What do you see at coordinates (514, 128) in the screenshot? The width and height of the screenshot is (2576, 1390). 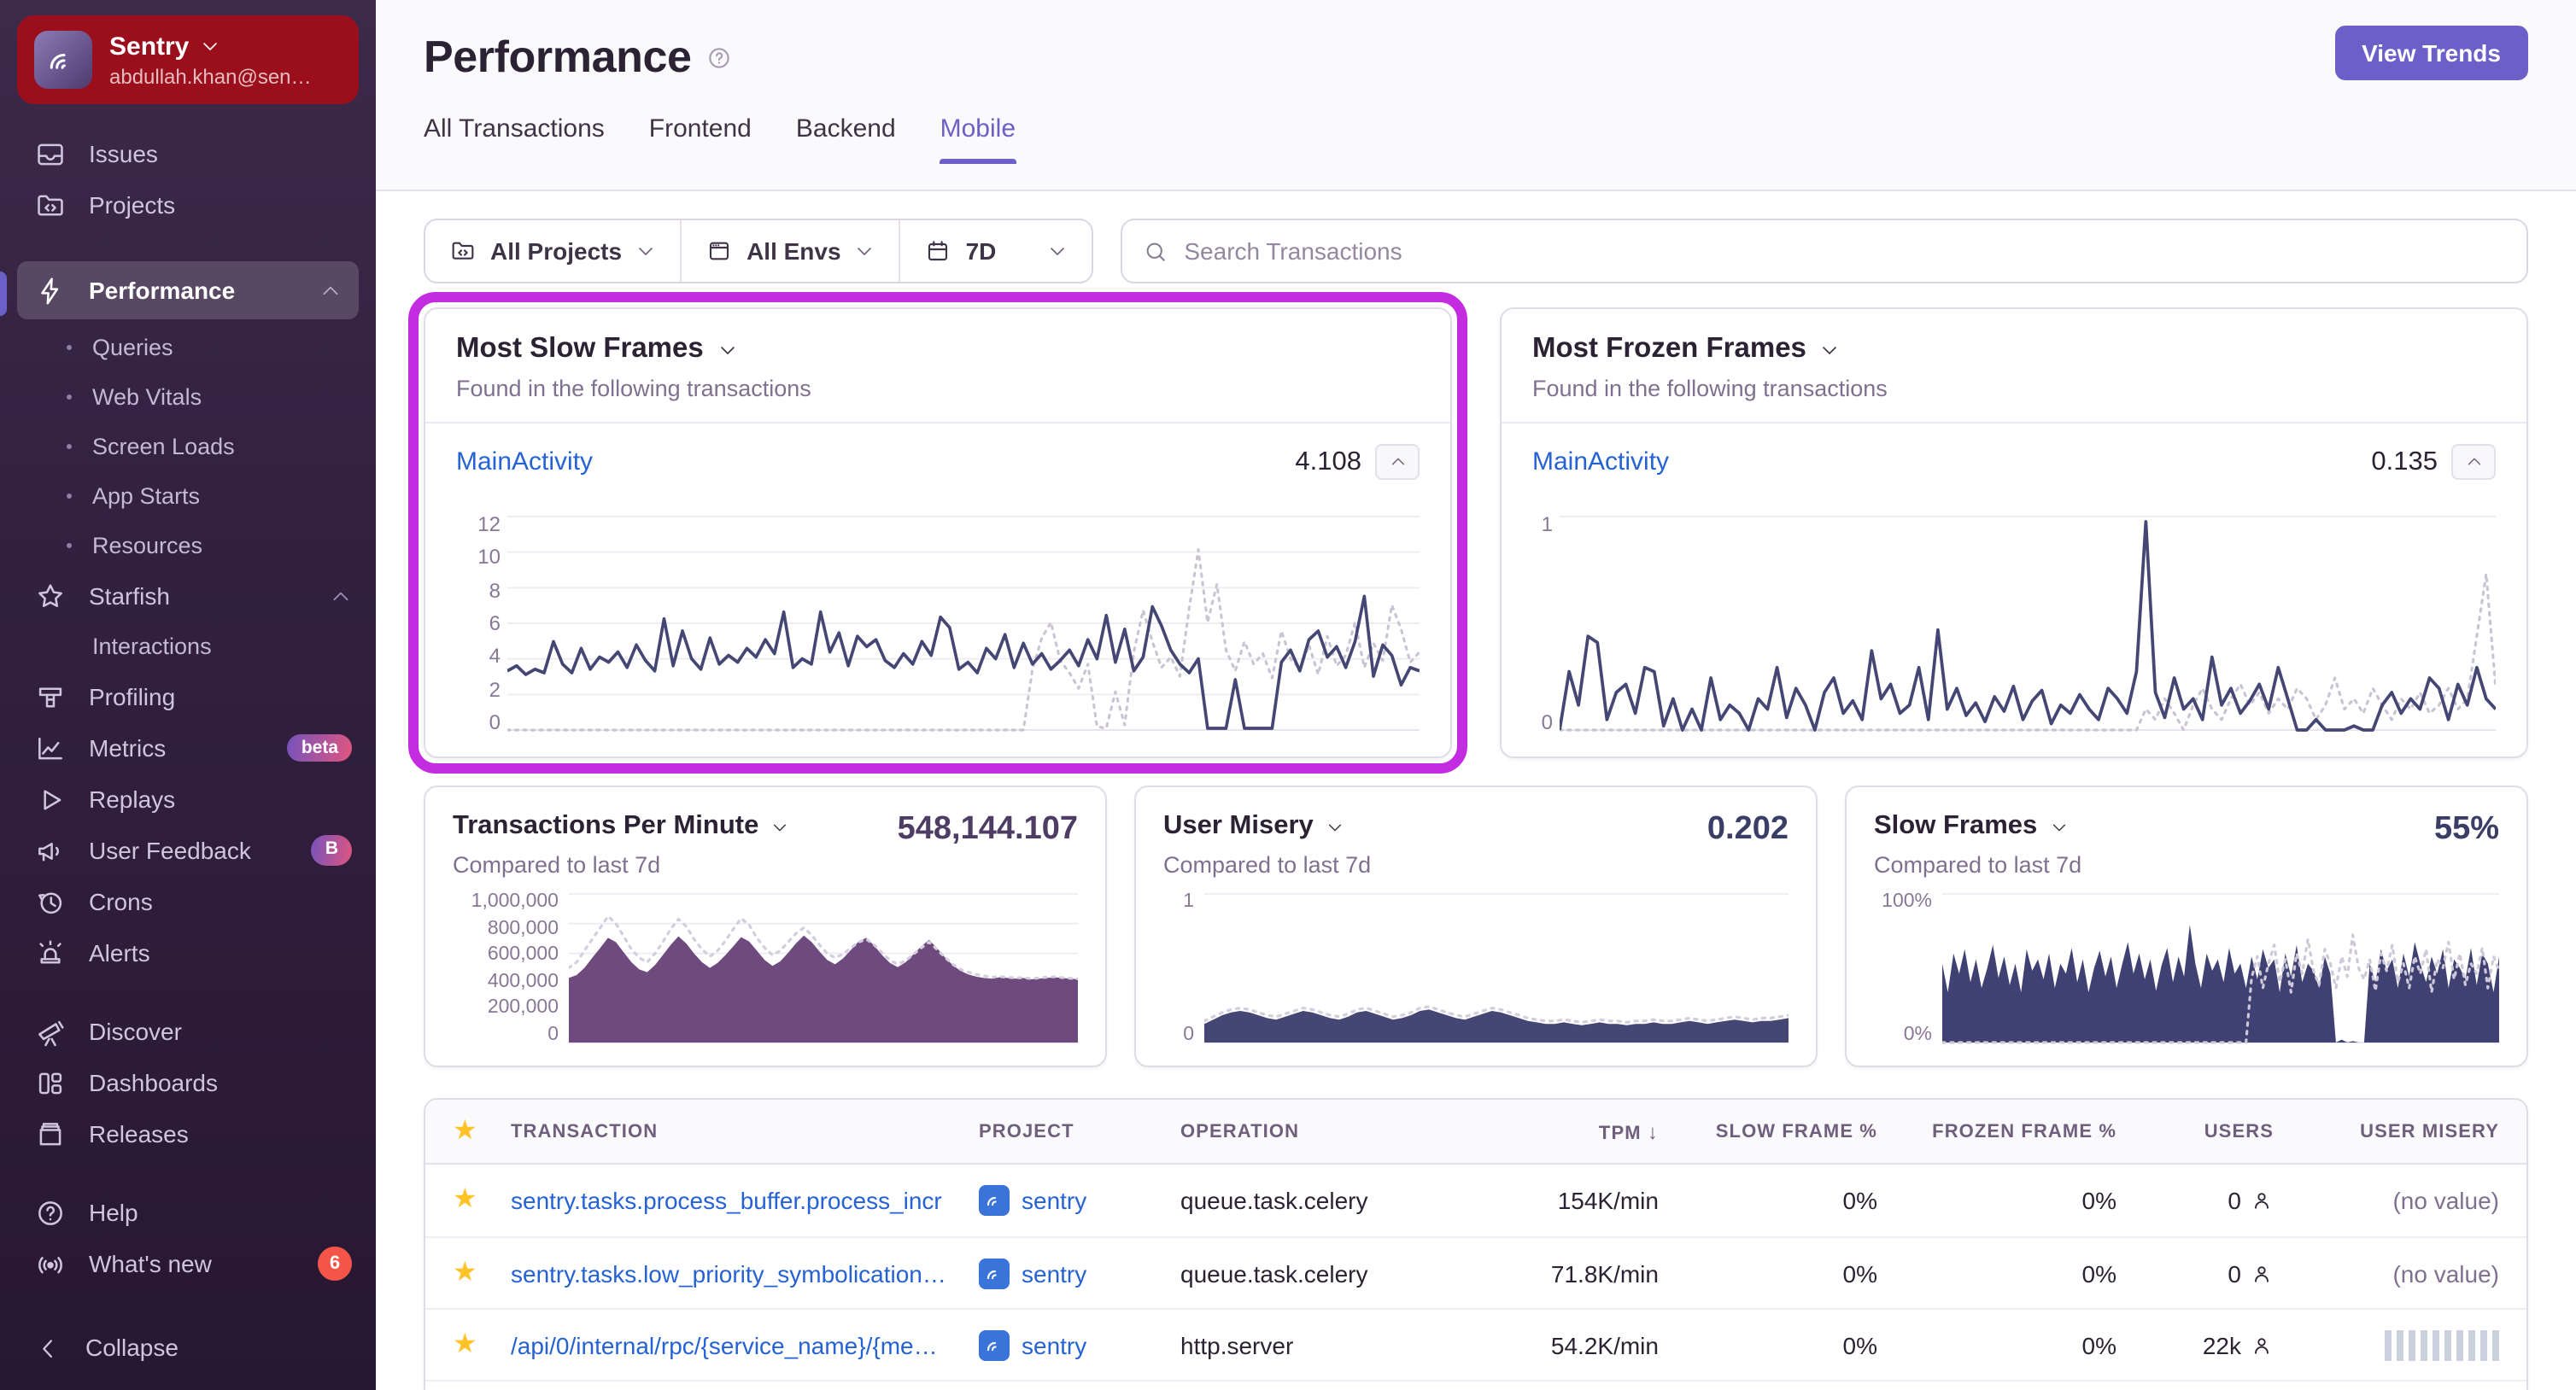 I see `tab-all-transactions: All Transactions` at bounding box center [514, 128].